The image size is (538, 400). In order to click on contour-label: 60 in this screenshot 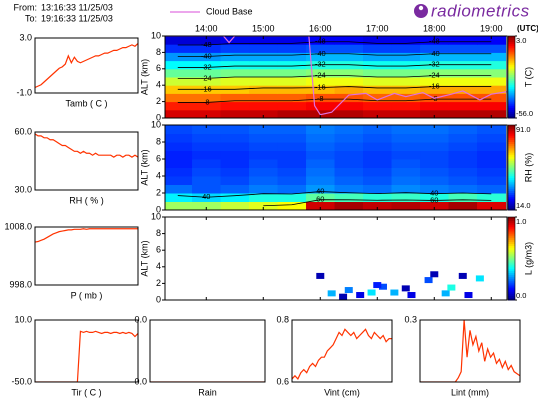, I will do `click(320, 199)`.